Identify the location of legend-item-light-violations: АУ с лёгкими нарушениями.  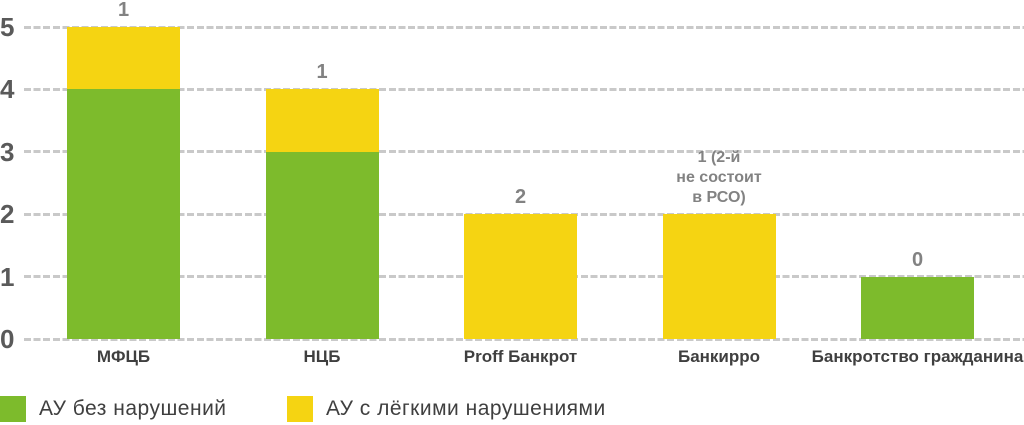
(446, 409).